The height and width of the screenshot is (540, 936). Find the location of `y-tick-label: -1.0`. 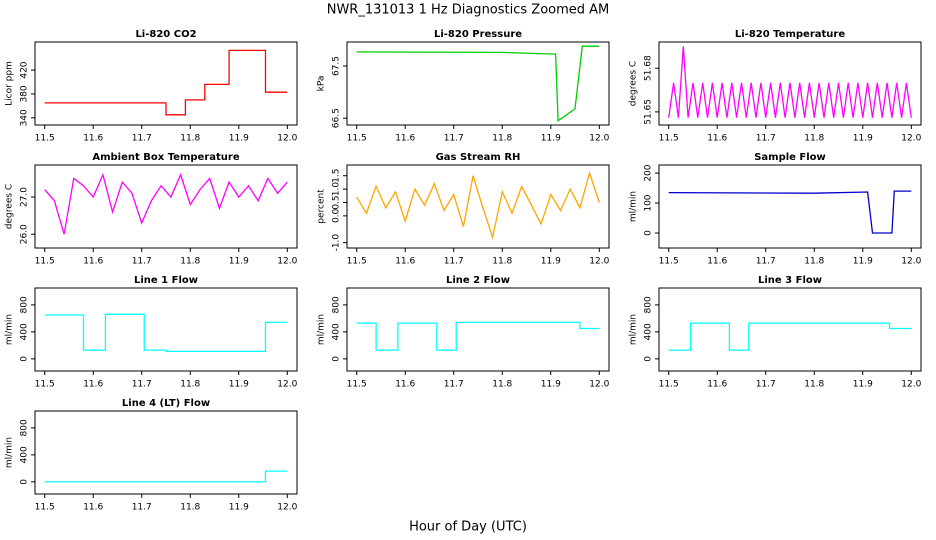

y-tick-label: -1.0 is located at coordinates (337, 243).